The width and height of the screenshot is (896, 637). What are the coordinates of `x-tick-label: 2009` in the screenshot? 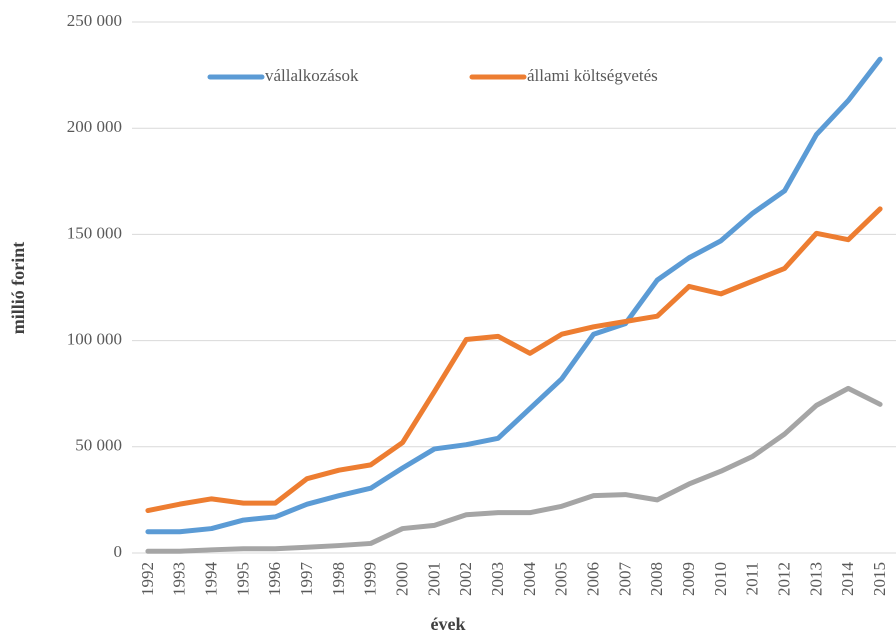 It's located at (688, 579).